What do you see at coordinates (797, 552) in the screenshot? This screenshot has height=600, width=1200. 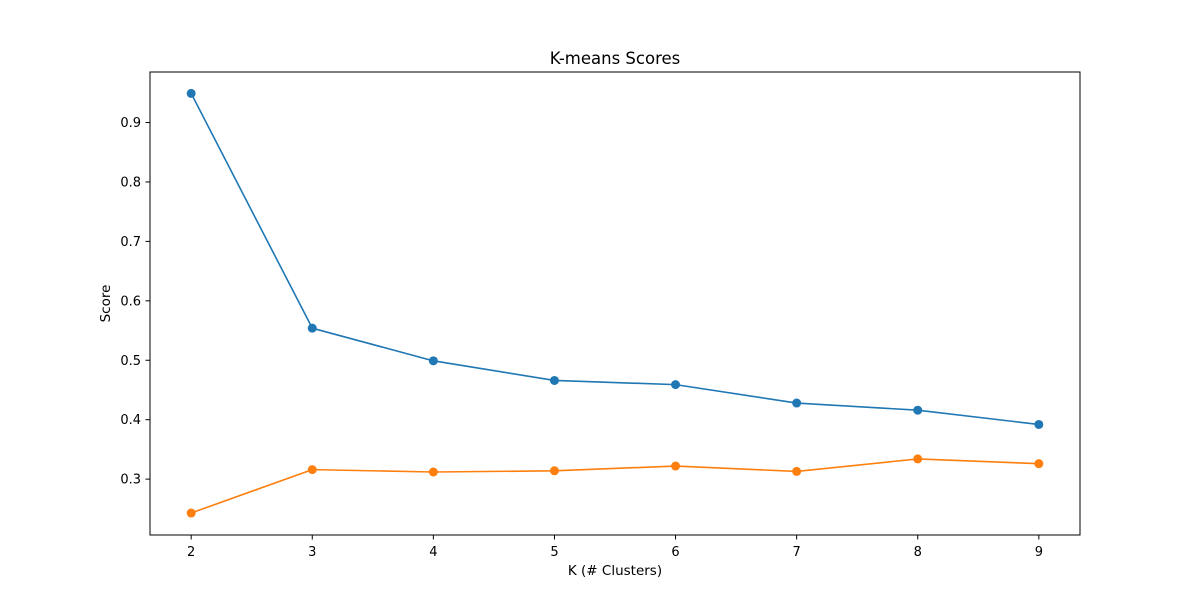 I see `x-tick-label: 7` at bounding box center [797, 552].